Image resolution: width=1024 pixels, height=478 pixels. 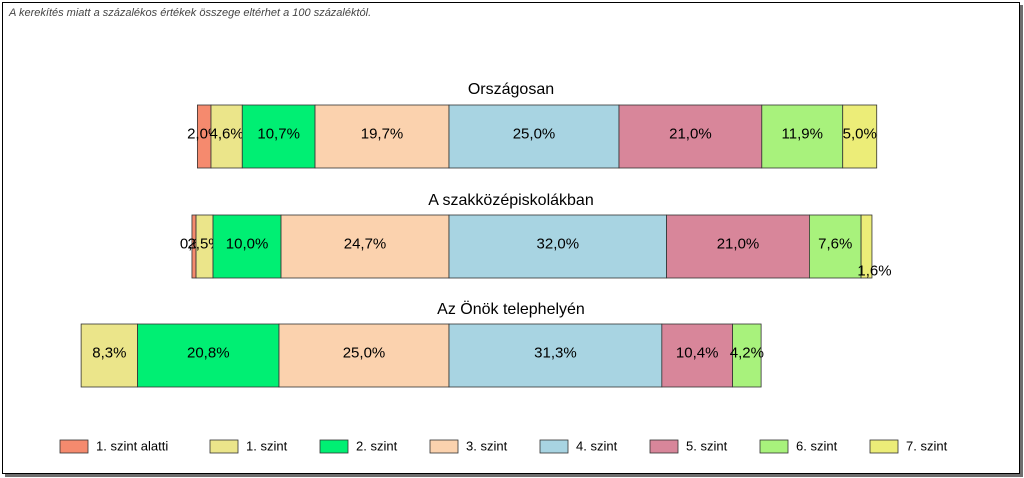 What do you see at coordinates (109, 352) in the screenshot?
I see `data-label: 8,3%` at bounding box center [109, 352].